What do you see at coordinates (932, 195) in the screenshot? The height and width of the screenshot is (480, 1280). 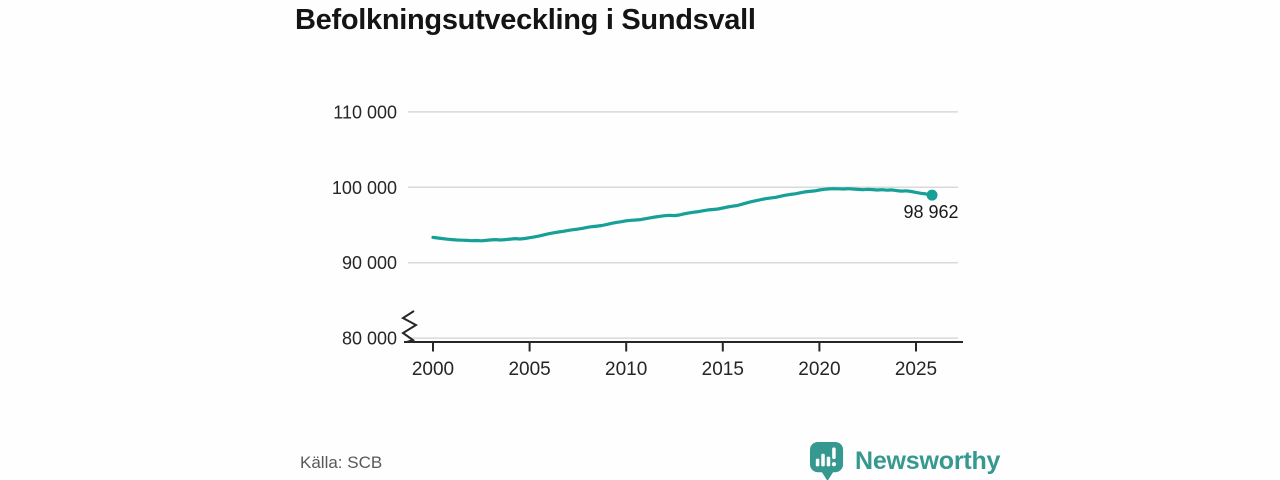 I see `end-point-dot` at bounding box center [932, 195].